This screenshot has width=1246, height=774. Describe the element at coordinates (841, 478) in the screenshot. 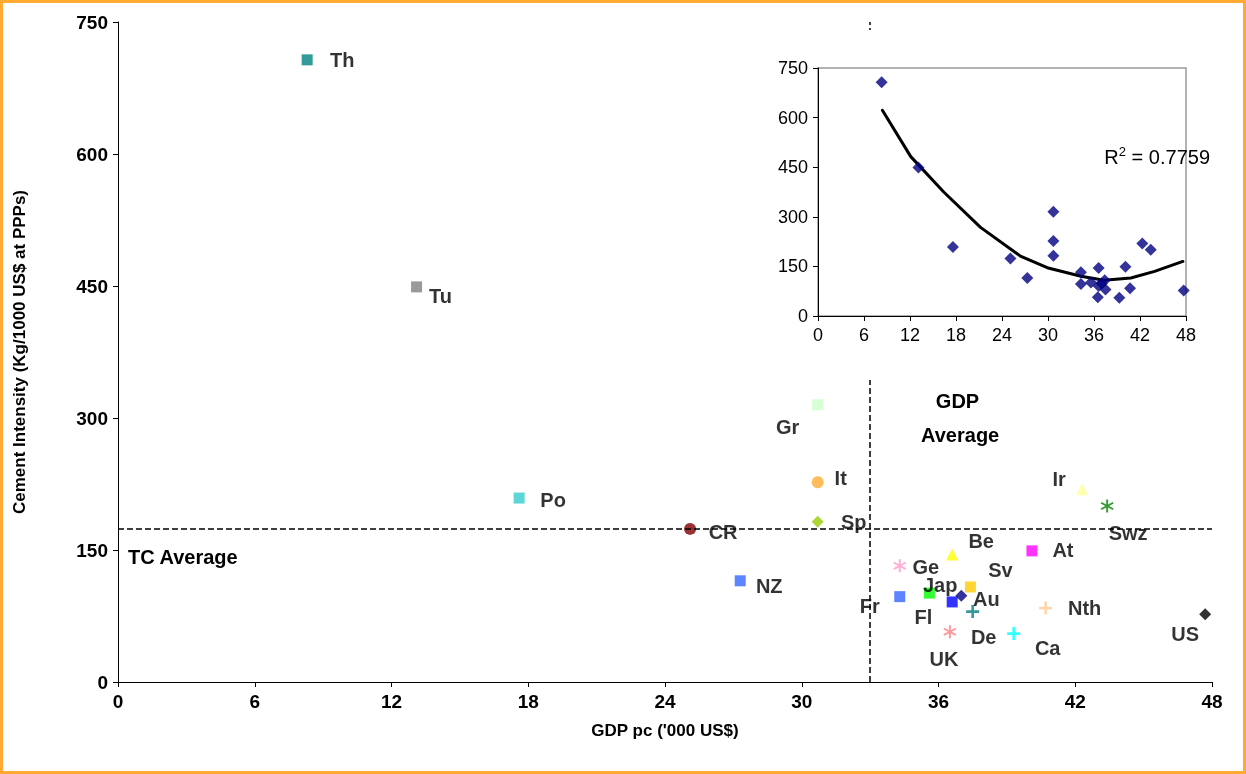

I see `series-label: It` at that location.